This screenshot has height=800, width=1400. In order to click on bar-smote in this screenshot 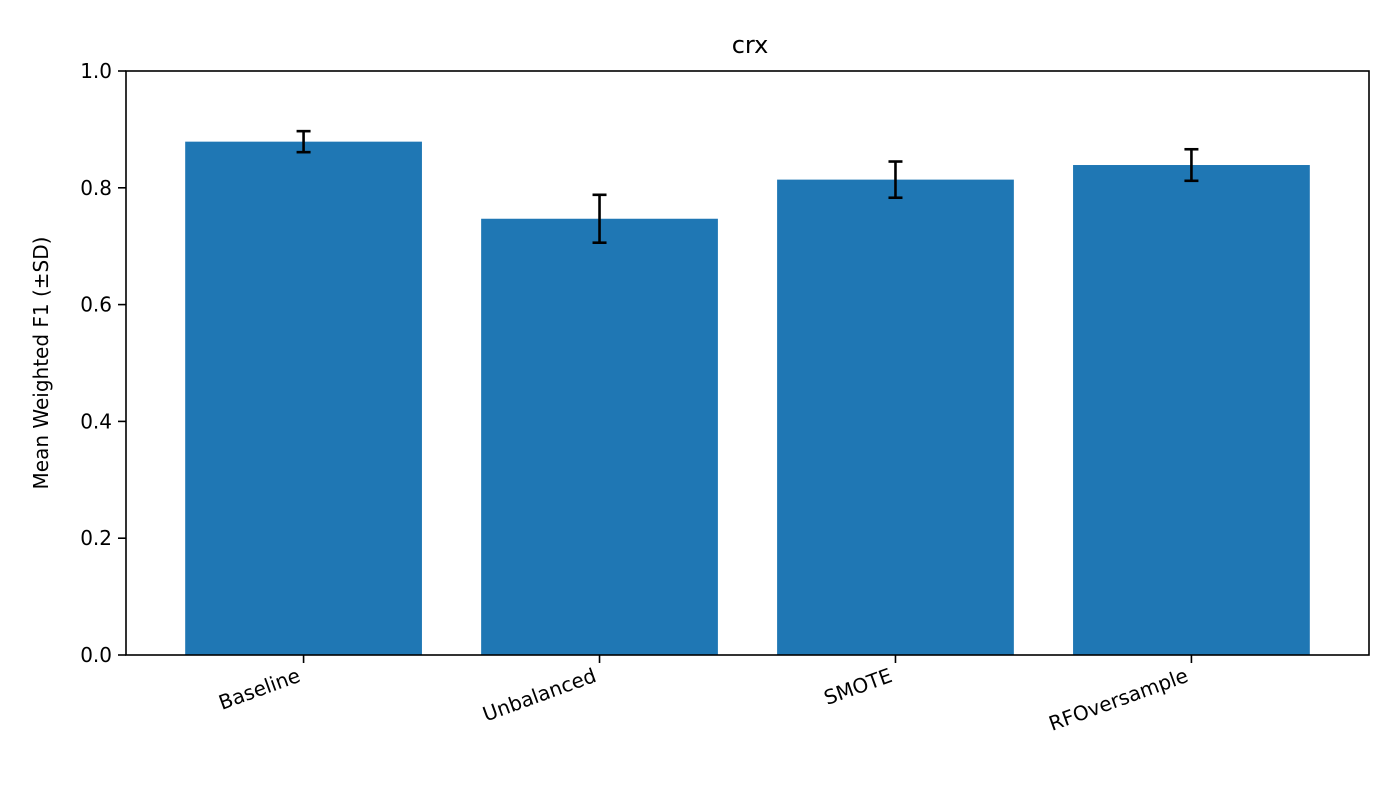, I will do `click(895, 417)`.